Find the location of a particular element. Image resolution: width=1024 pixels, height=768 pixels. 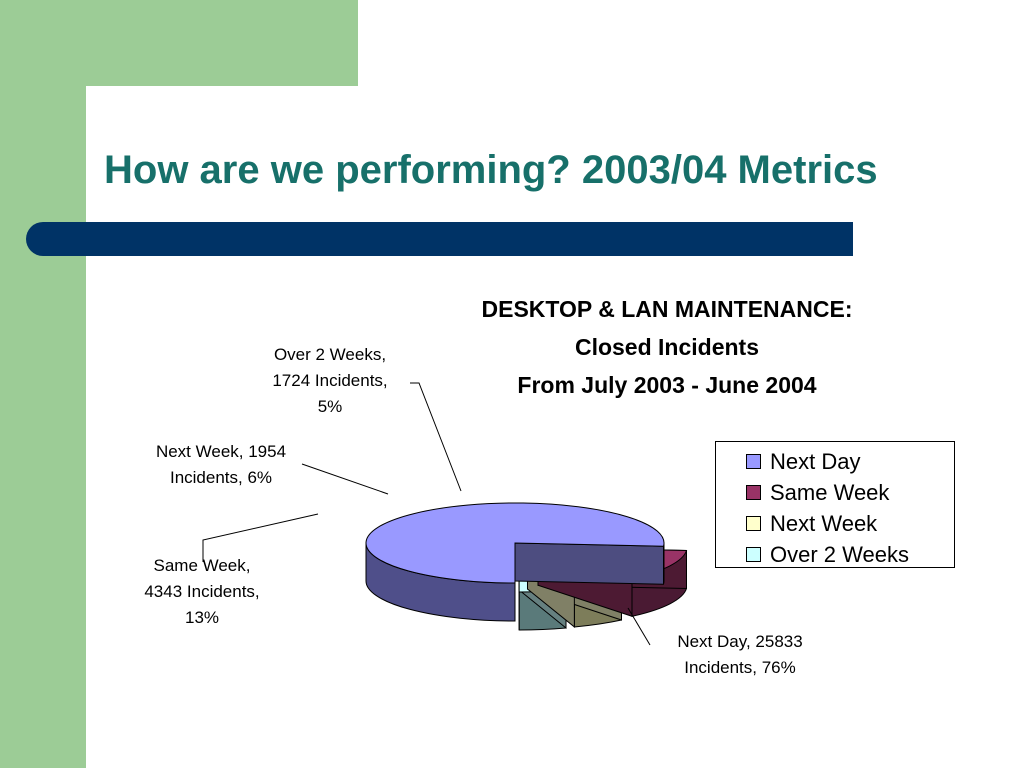

data-label-next-day: Next Day, 25833 Incidents, 76% is located at coordinates (740, 655).